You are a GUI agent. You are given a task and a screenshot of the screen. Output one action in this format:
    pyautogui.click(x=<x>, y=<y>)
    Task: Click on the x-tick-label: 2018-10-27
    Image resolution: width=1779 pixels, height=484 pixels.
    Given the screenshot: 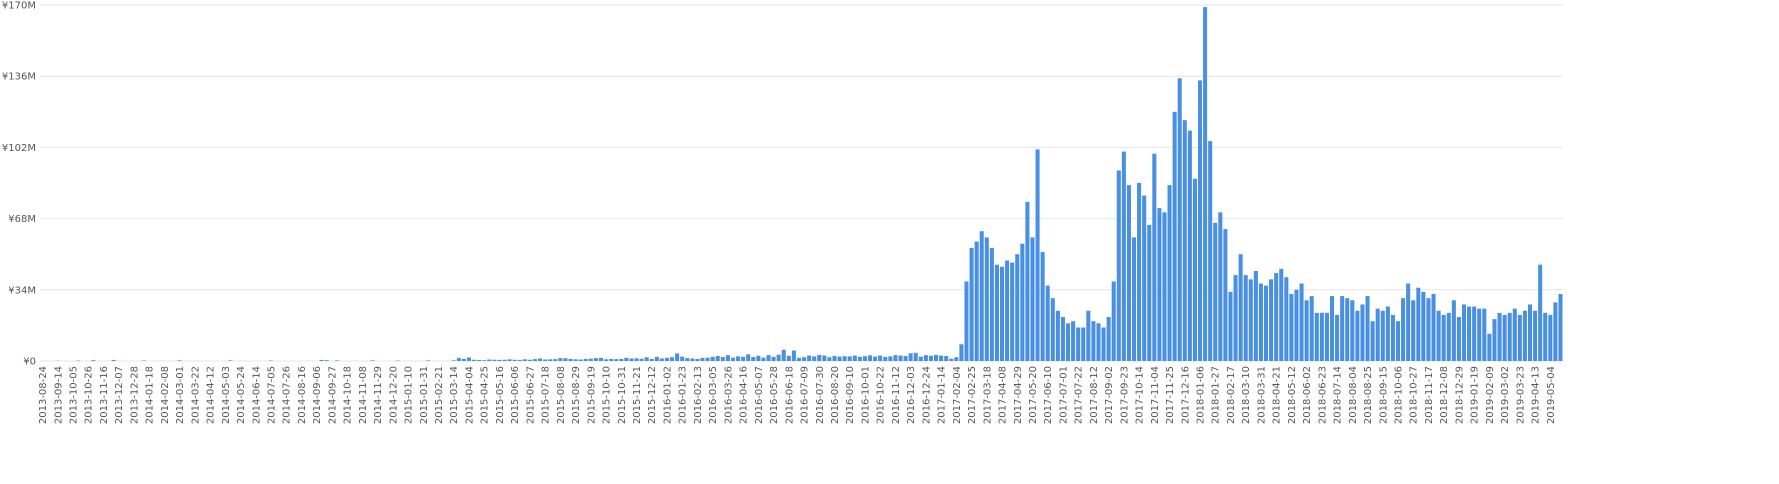 What is the action you would take?
    pyautogui.click(x=1414, y=395)
    